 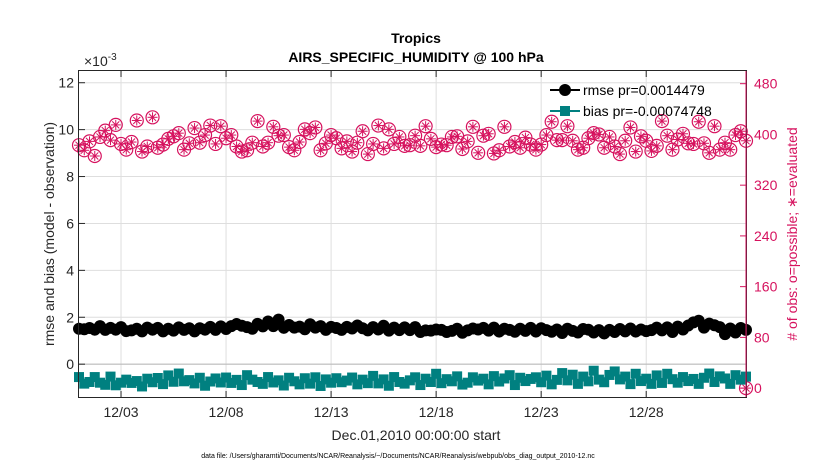 I want to click on obs-point-34-circle, so click(x=257, y=121).